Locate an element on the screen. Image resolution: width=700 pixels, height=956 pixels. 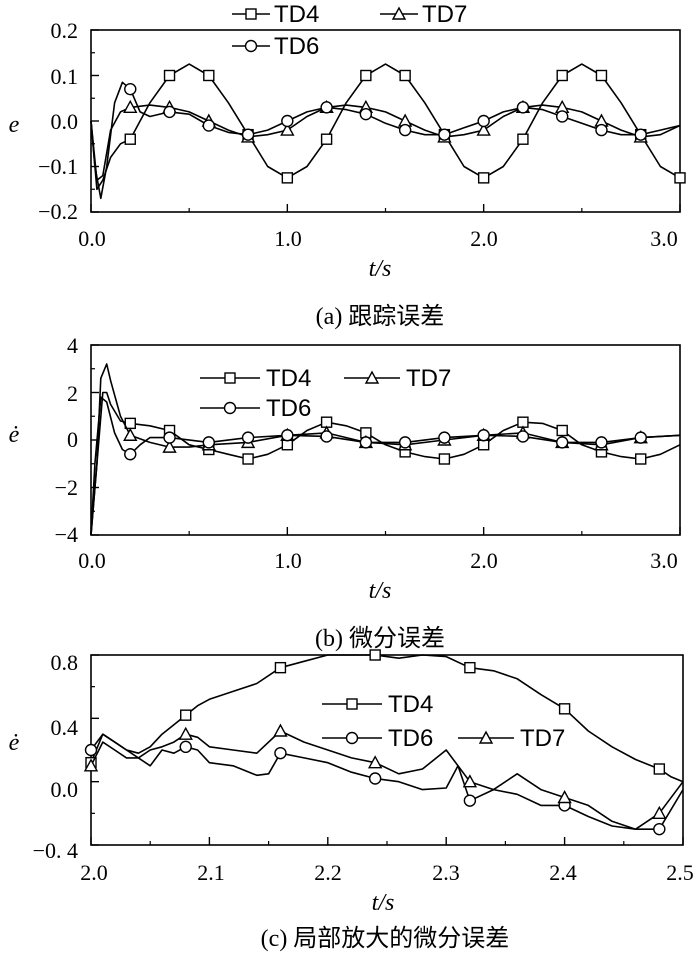
panel-a-ytick-4: −0.2 is located at coordinates (58, 211).